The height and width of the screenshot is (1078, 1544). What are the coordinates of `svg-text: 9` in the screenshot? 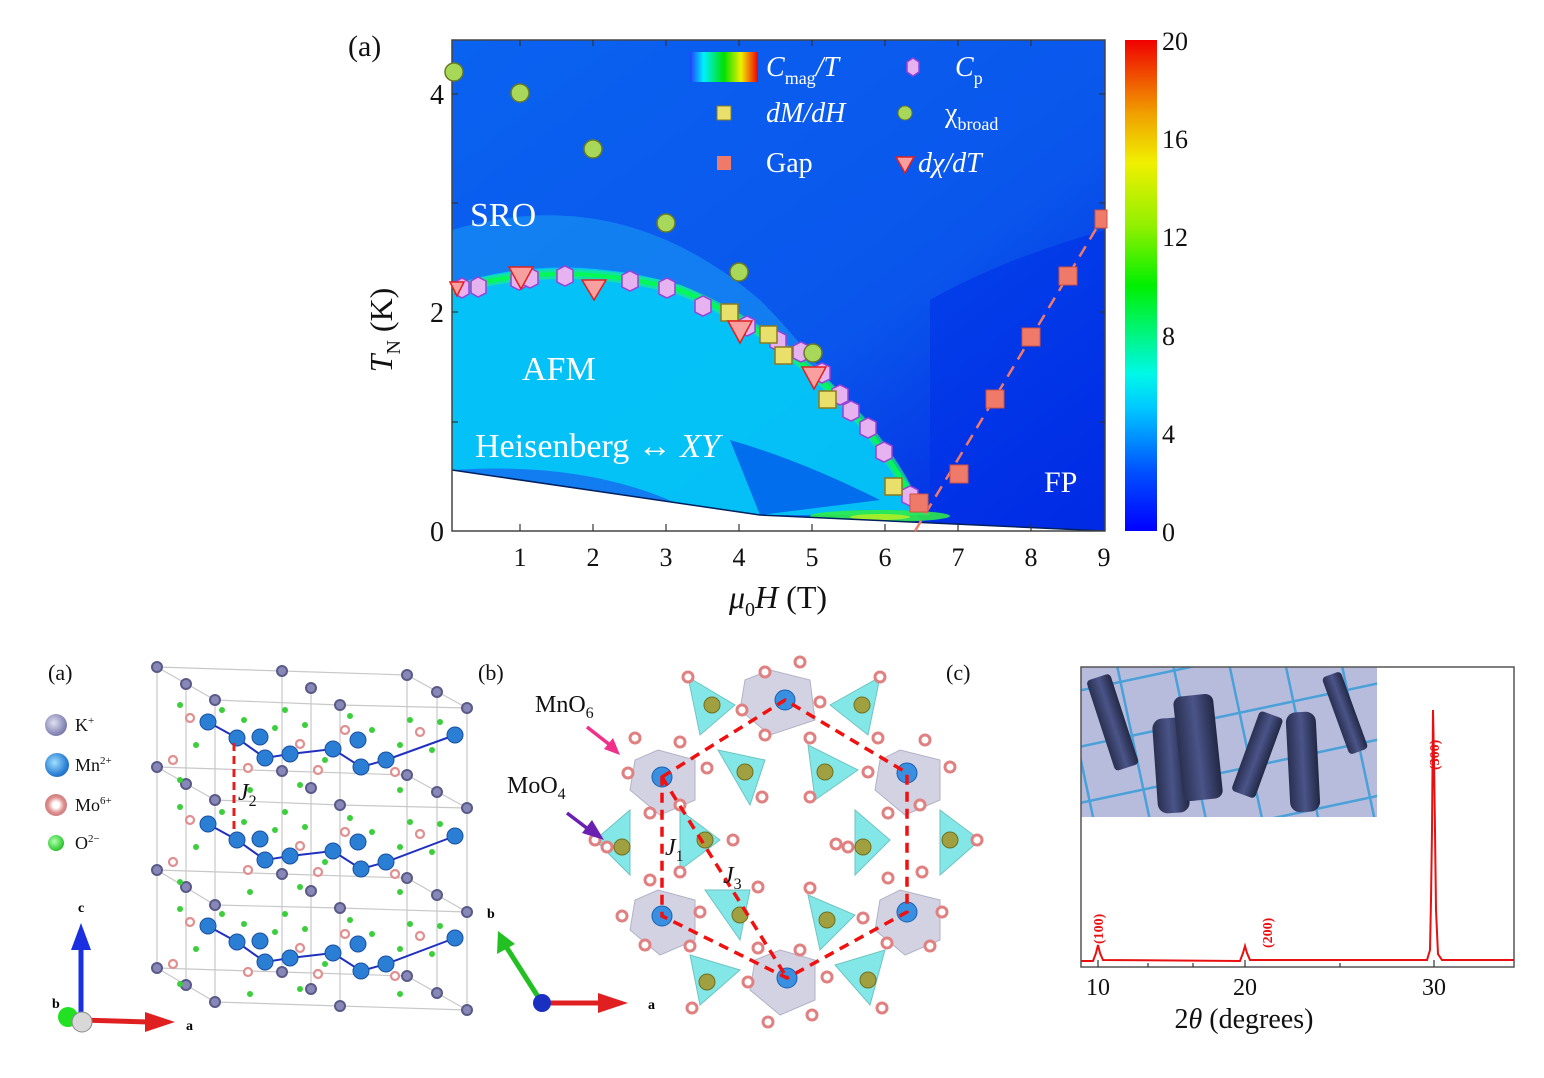 It's located at (1104, 557).